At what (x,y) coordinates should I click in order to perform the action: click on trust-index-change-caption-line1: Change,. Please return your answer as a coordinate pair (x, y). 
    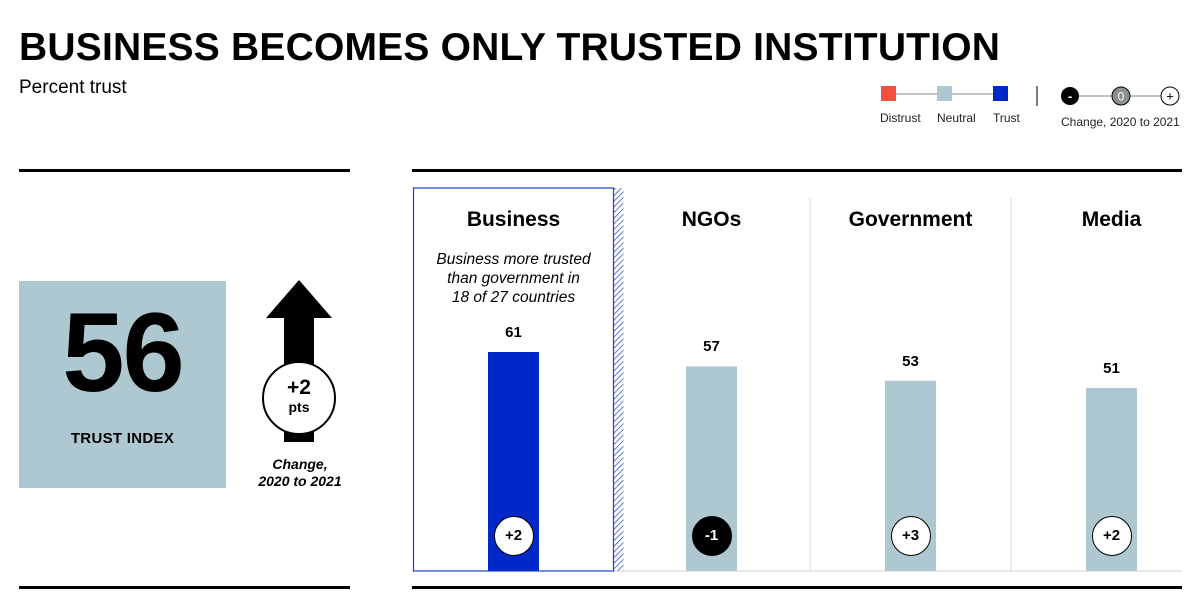
    Looking at the image, I should click on (300, 464).